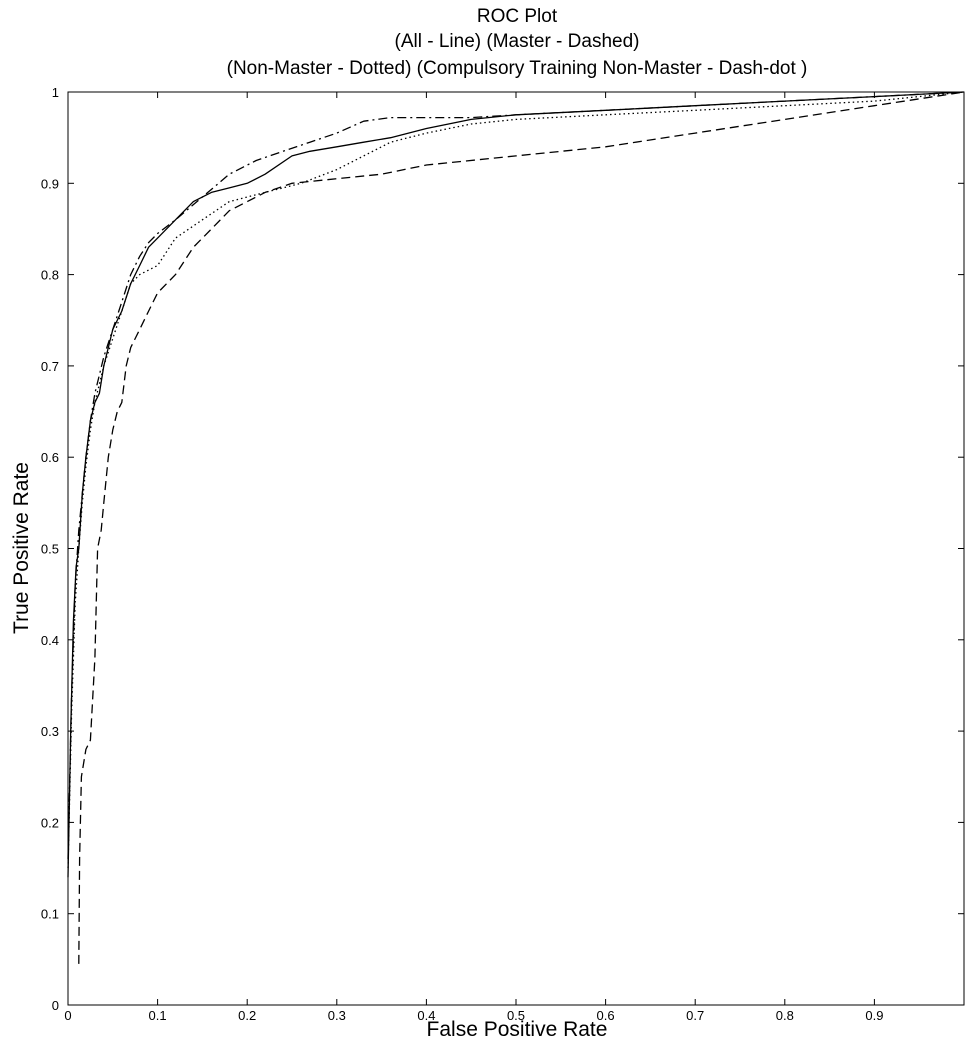 The width and height of the screenshot is (965, 1044). What do you see at coordinates (874, 1015) in the screenshot?
I see `x-tick-label: 0.9` at bounding box center [874, 1015].